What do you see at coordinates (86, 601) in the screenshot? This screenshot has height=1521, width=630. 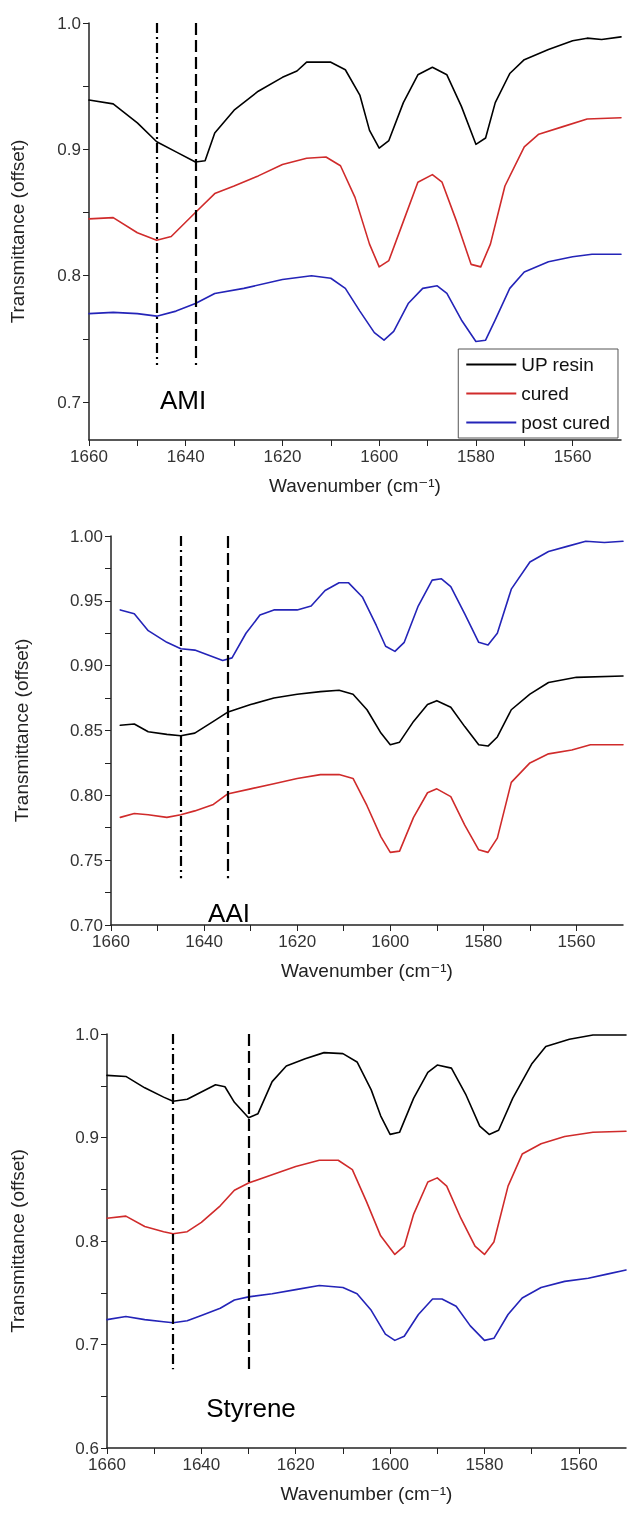 I see `y-tick-label: 0.95` at bounding box center [86, 601].